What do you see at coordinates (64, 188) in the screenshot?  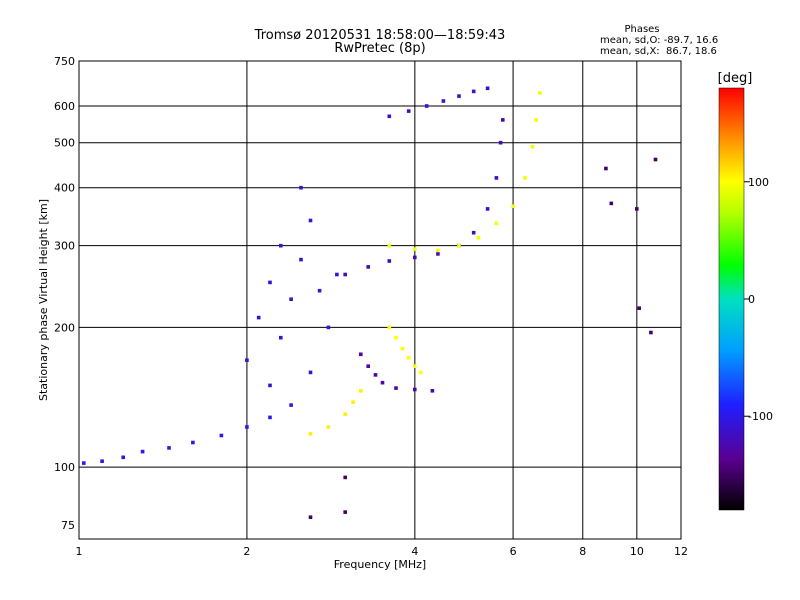 I see `y-tick-label: 400` at bounding box center [64, 188].